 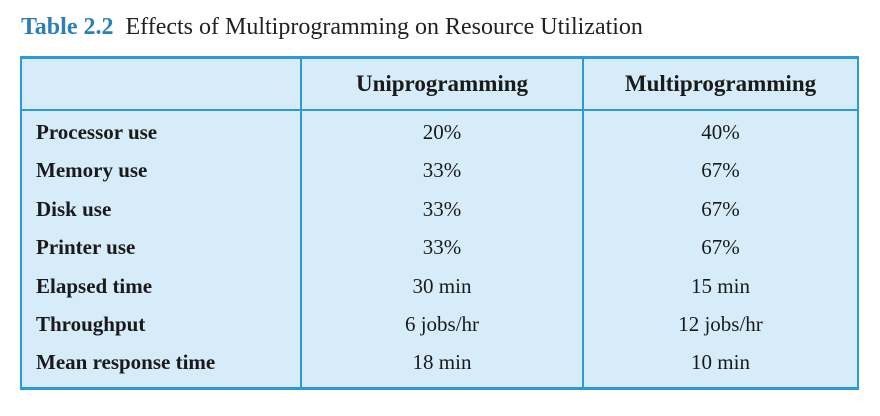 I want to click on table-row: Elapsed time 30 min 15 min, so click(x=439, y=286).